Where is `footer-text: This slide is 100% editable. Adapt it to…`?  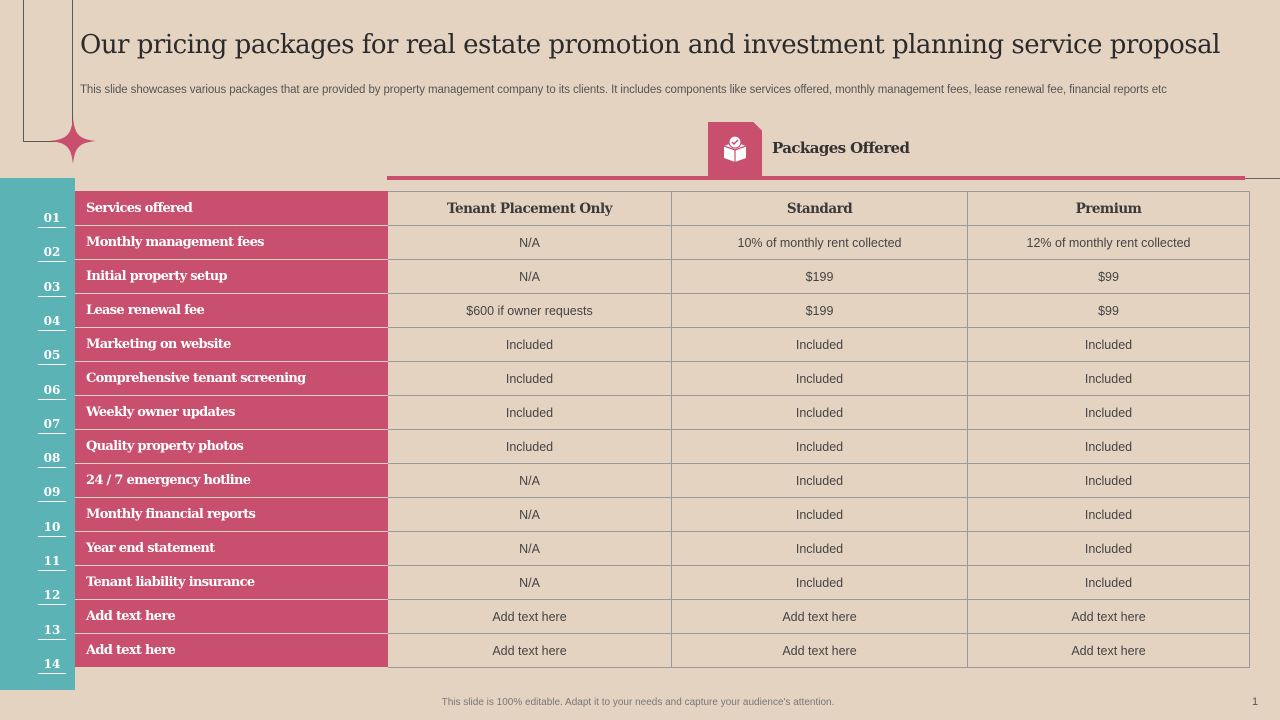
footer-text: This slide is 100% editable. Adapt it to… is located at coordinates (638, 702).